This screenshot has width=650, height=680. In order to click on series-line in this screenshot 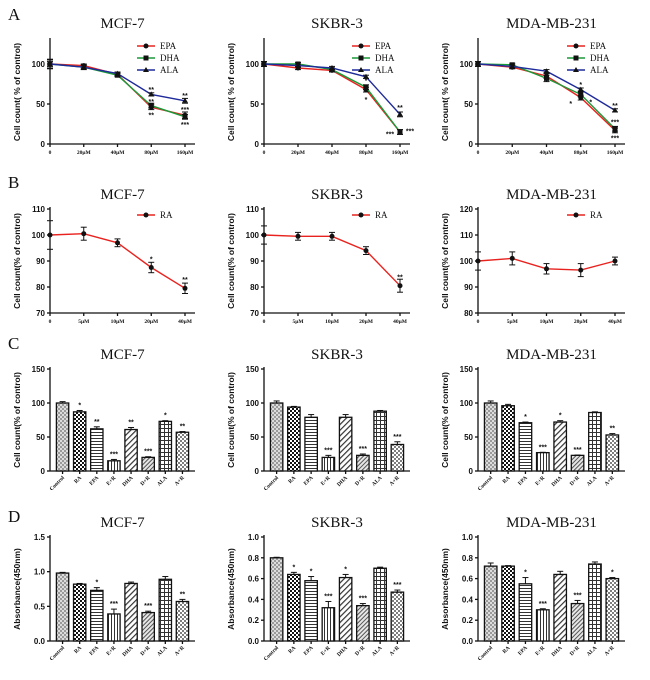, I will do `click(332, 260)`.